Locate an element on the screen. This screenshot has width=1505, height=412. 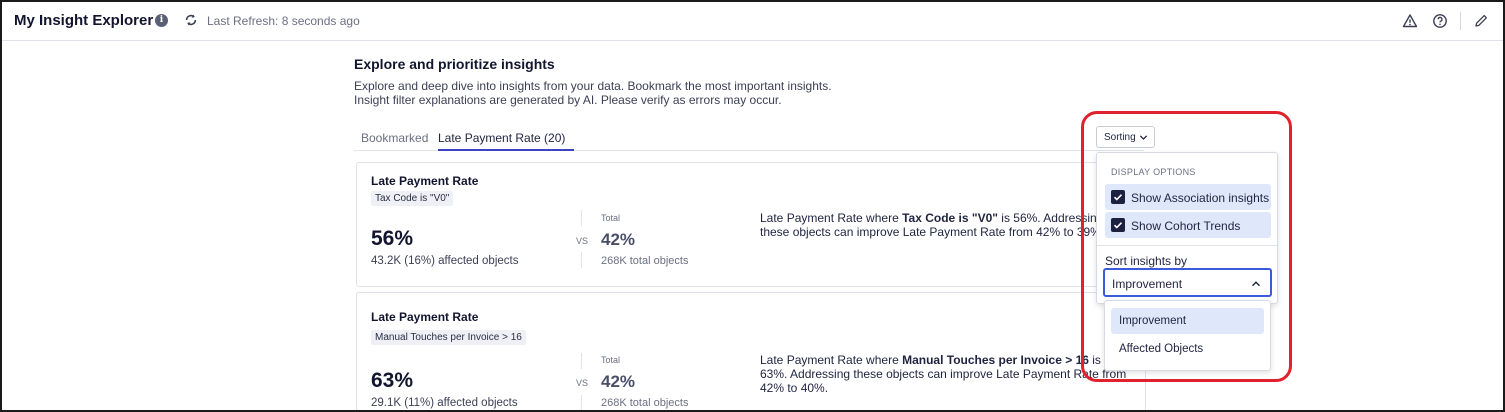
last-refresh-text: Last Refresh: 8 seconds ago is located at coordinates (283, 21).